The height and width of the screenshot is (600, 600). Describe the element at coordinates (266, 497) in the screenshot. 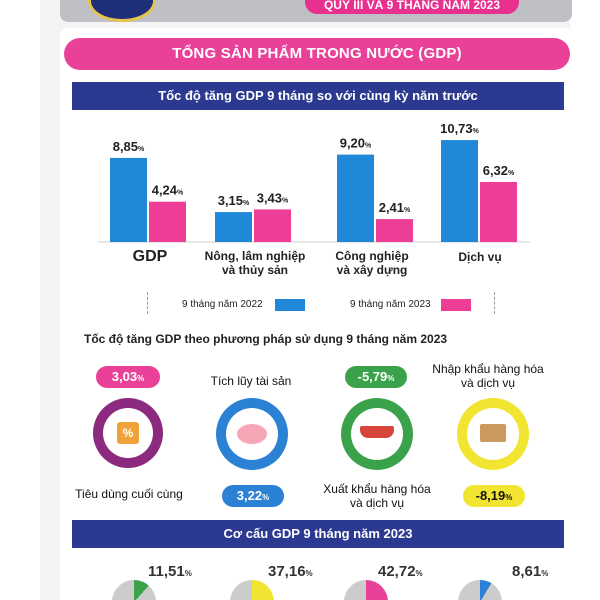

I see `accumulation-pct: %` at that location.